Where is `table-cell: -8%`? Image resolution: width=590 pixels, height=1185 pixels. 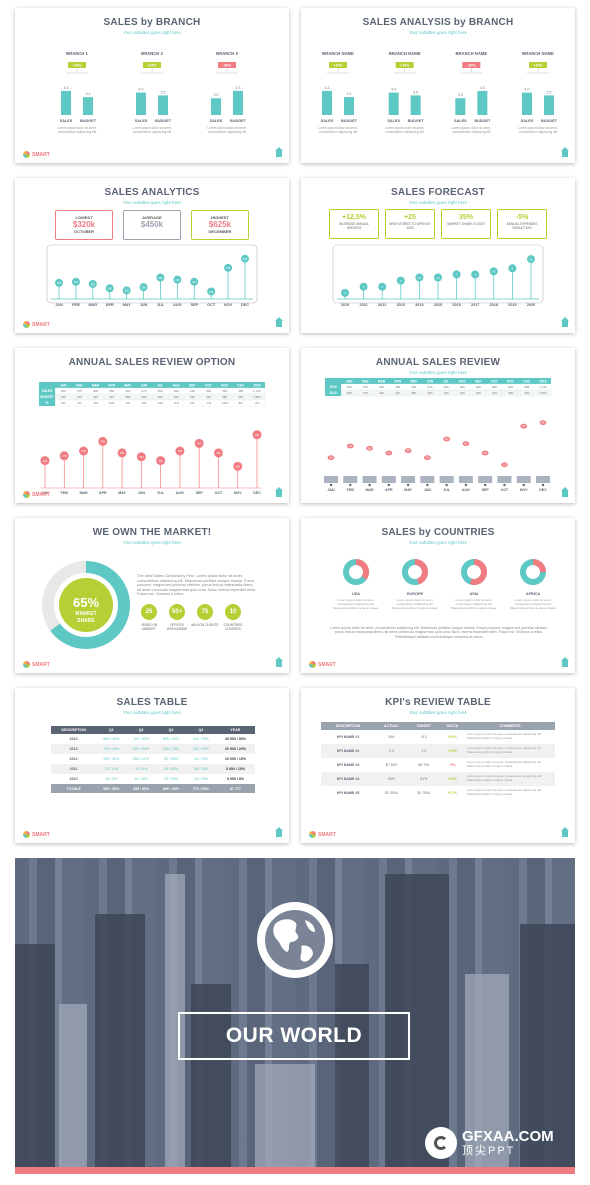
table-cell: -8% is located at coordinates (144, 403).